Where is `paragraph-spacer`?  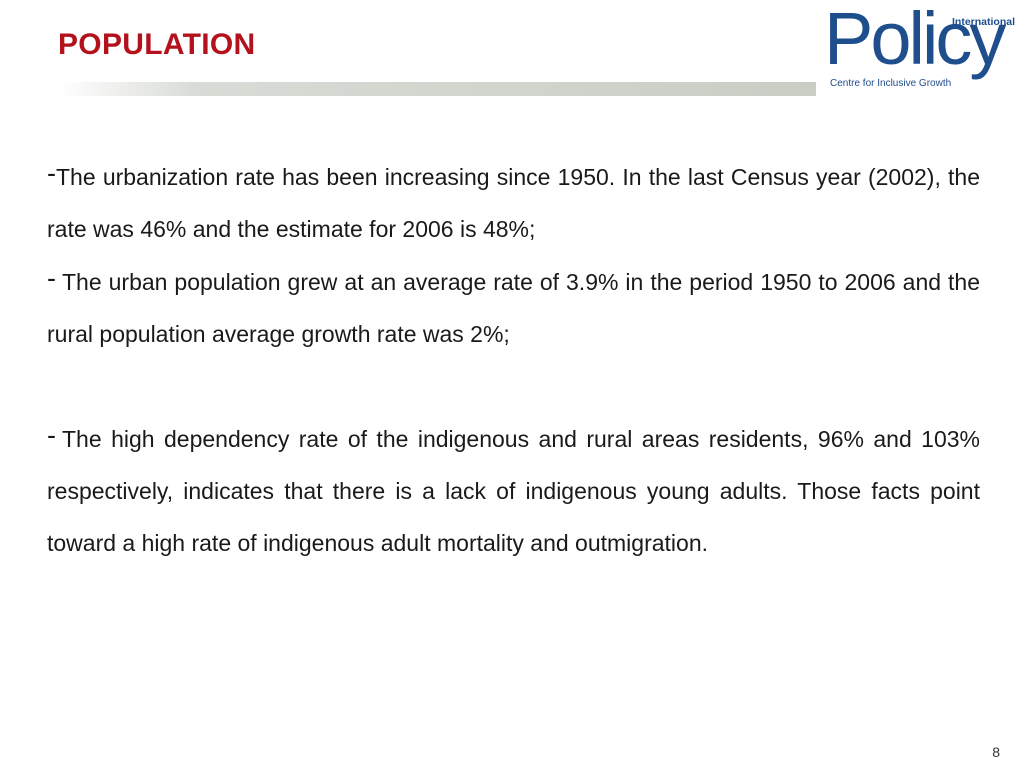 paragraph-spacer is located at coordinates (513, 386).